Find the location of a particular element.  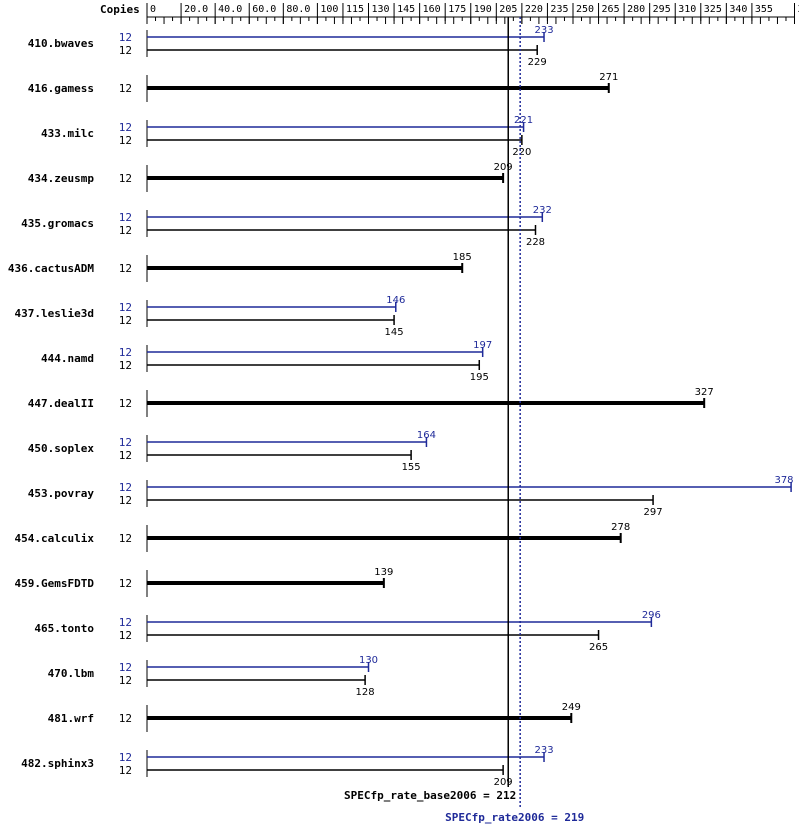

benchmark-label: 410.bwaves is located at coordinates (61, 43).